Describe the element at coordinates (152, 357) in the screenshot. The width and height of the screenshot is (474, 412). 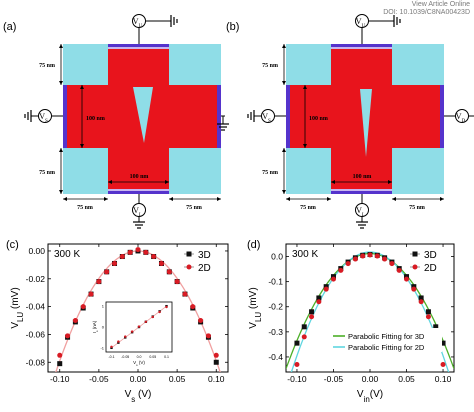
I see `inset-x-tick-label: 0.05` at that location.